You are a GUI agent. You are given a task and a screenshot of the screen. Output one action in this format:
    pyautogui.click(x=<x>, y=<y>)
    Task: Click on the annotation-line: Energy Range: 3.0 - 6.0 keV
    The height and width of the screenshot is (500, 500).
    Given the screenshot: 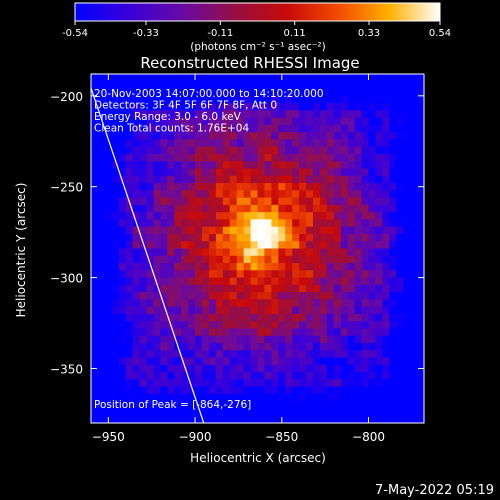 What is the action you would take?
    pyautogui.click(x=168, y=117)
    